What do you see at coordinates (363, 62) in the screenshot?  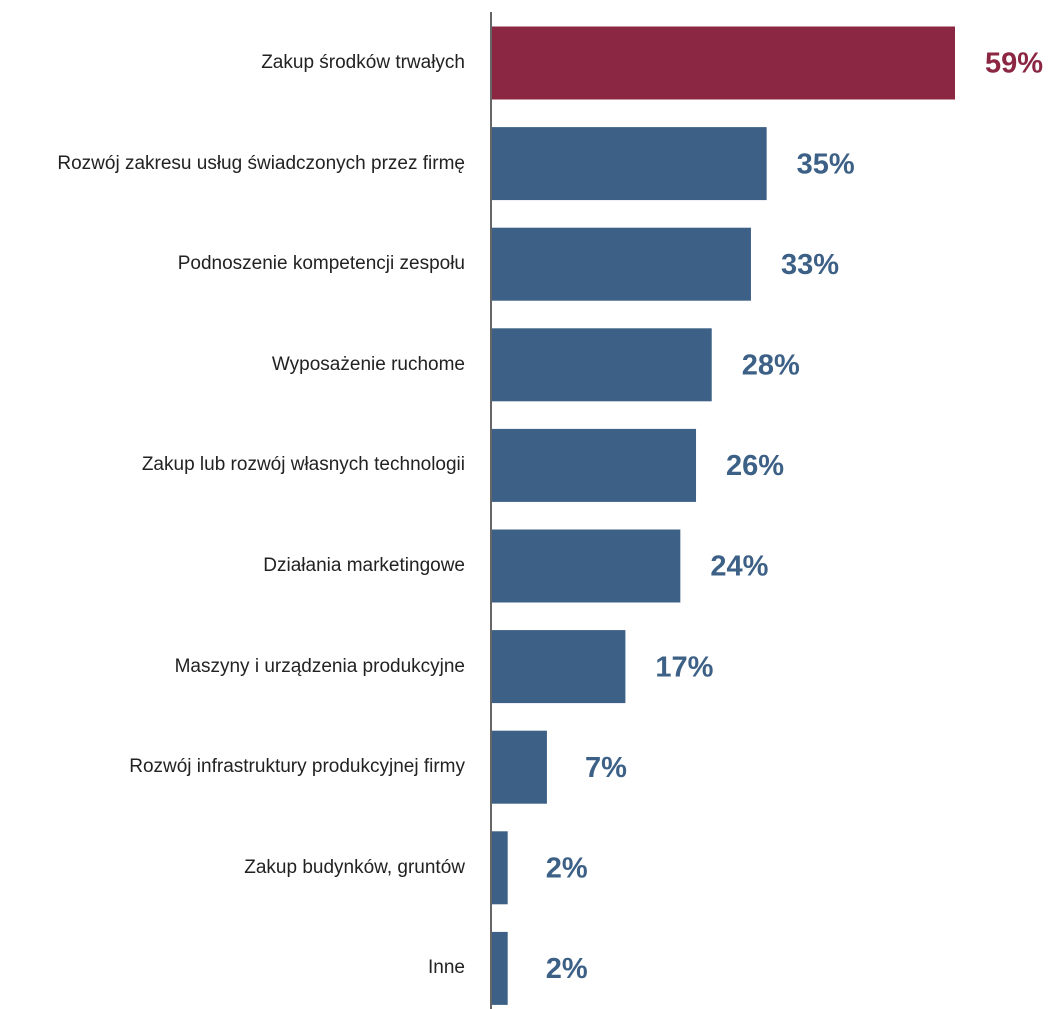 I see `category-label: Zakup środków trwałych` at bounding box center [363, 62].